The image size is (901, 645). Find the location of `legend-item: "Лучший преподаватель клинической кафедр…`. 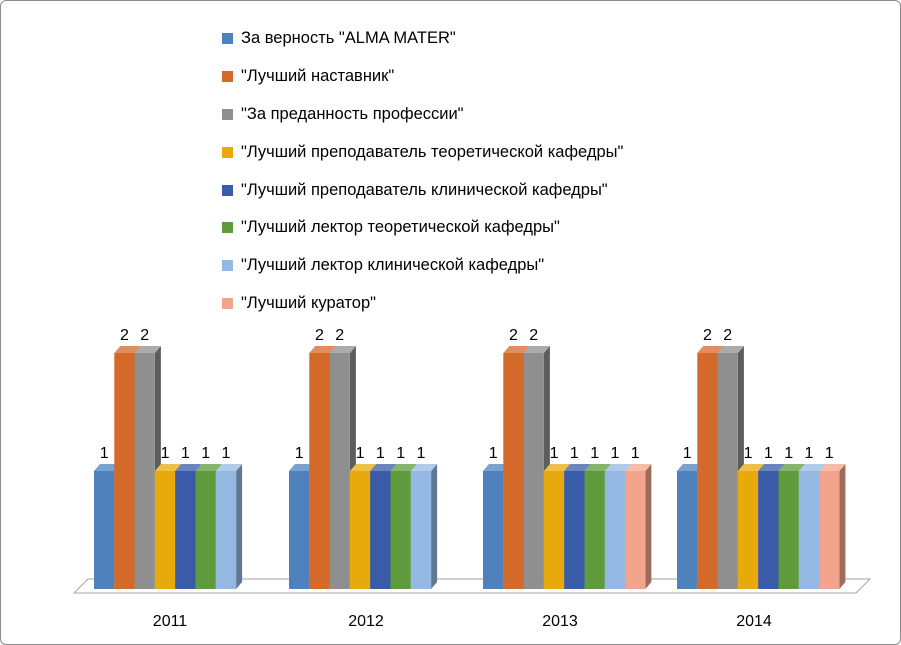

legend-item: "Лучший преподаватель клинической кафедр… is located at coordinates (422, 190).